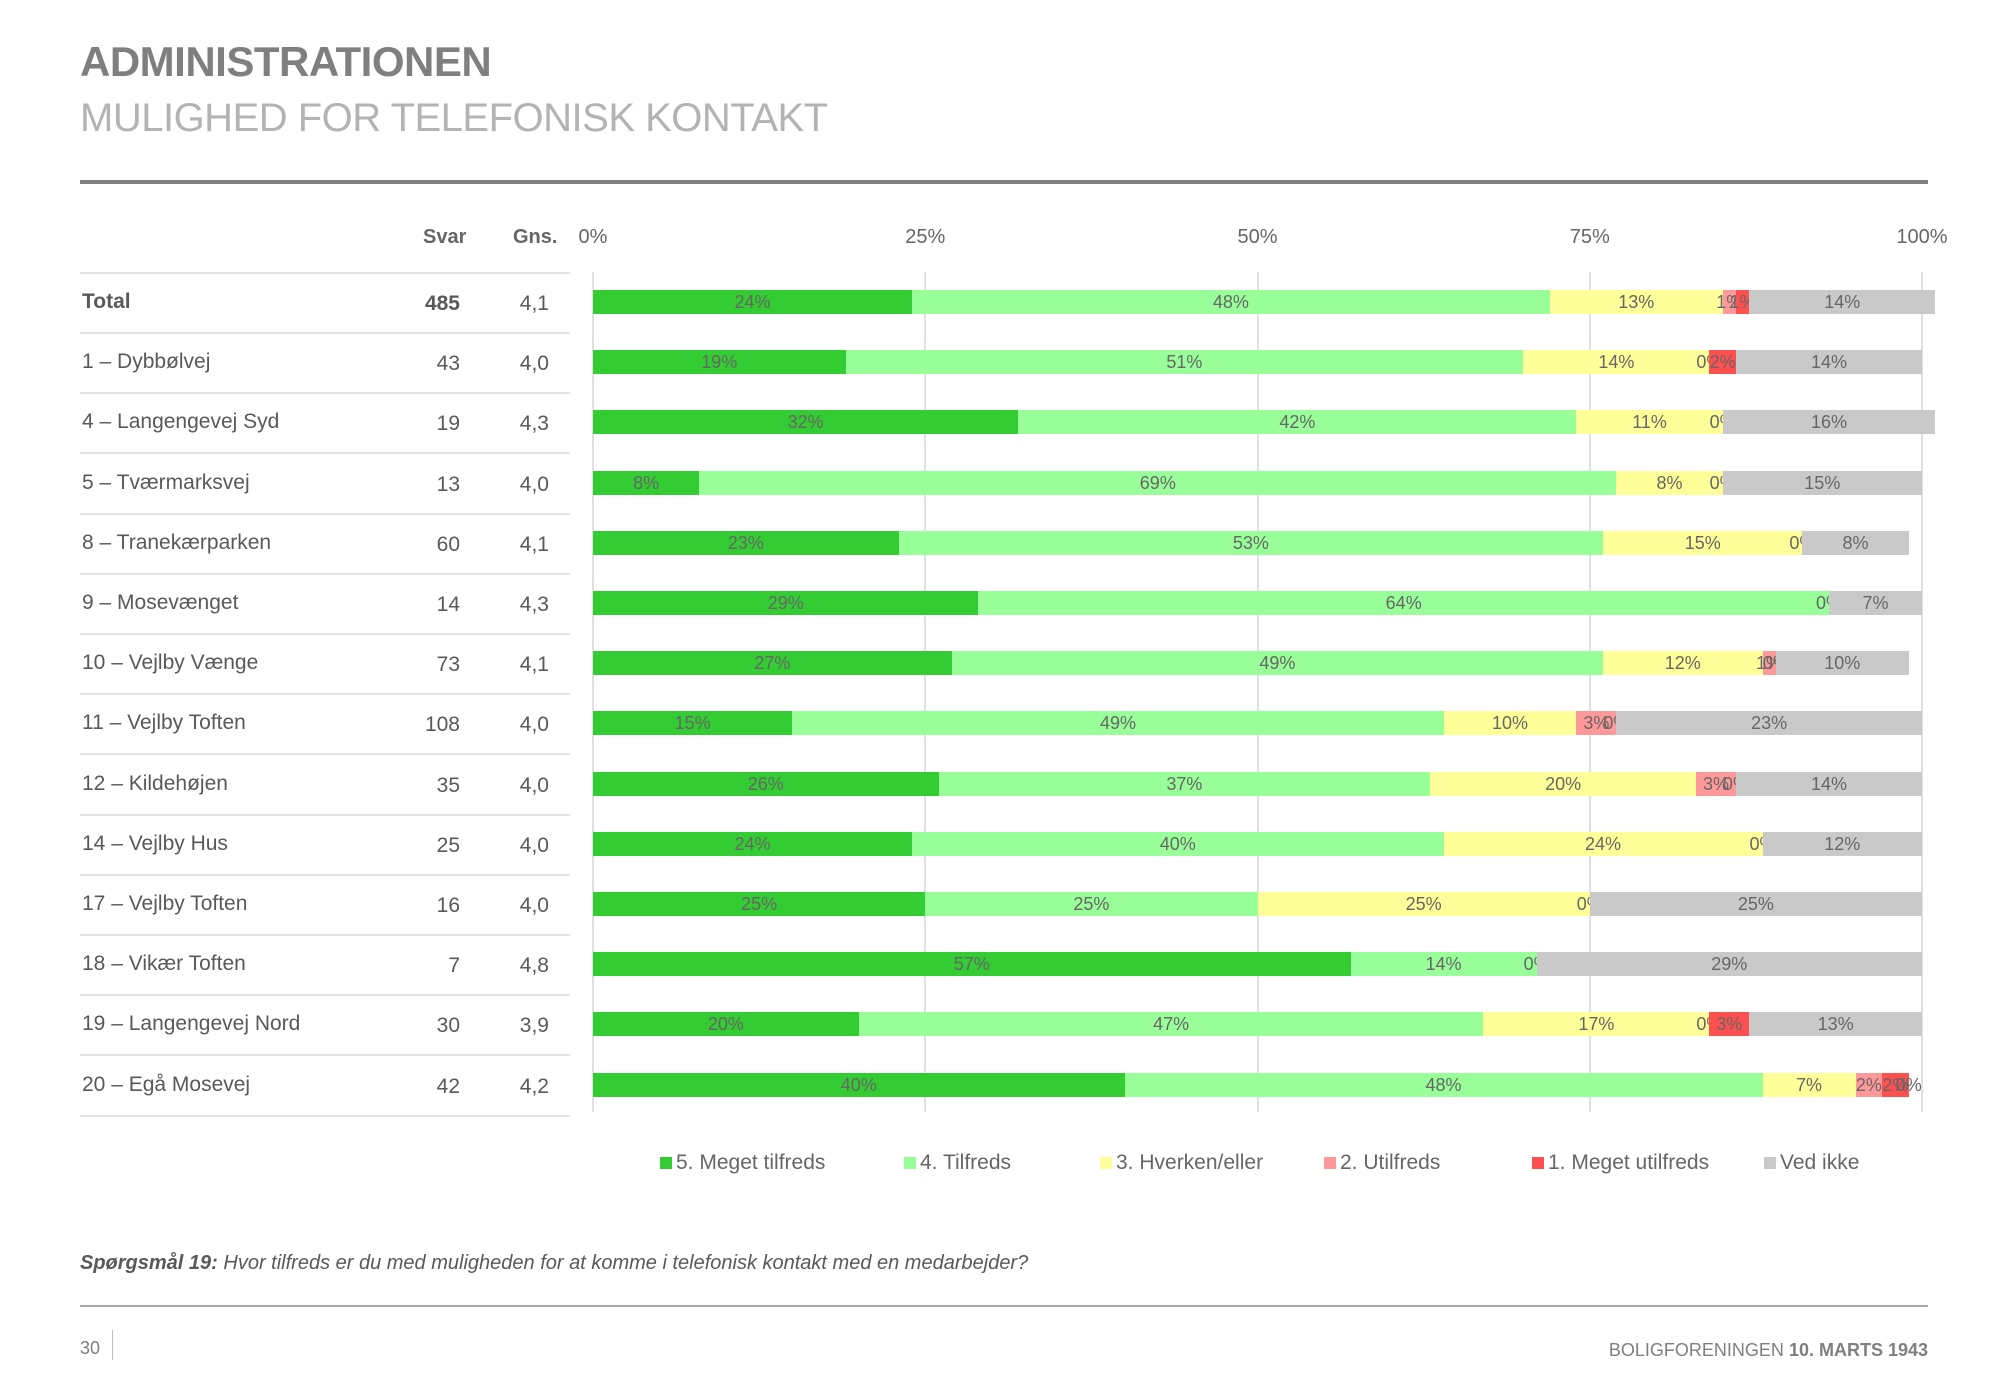 Image resolution: width=2000 pixels, height=1385 pixels. I want to click on x-tick-label: 25%, so click(925, 237).